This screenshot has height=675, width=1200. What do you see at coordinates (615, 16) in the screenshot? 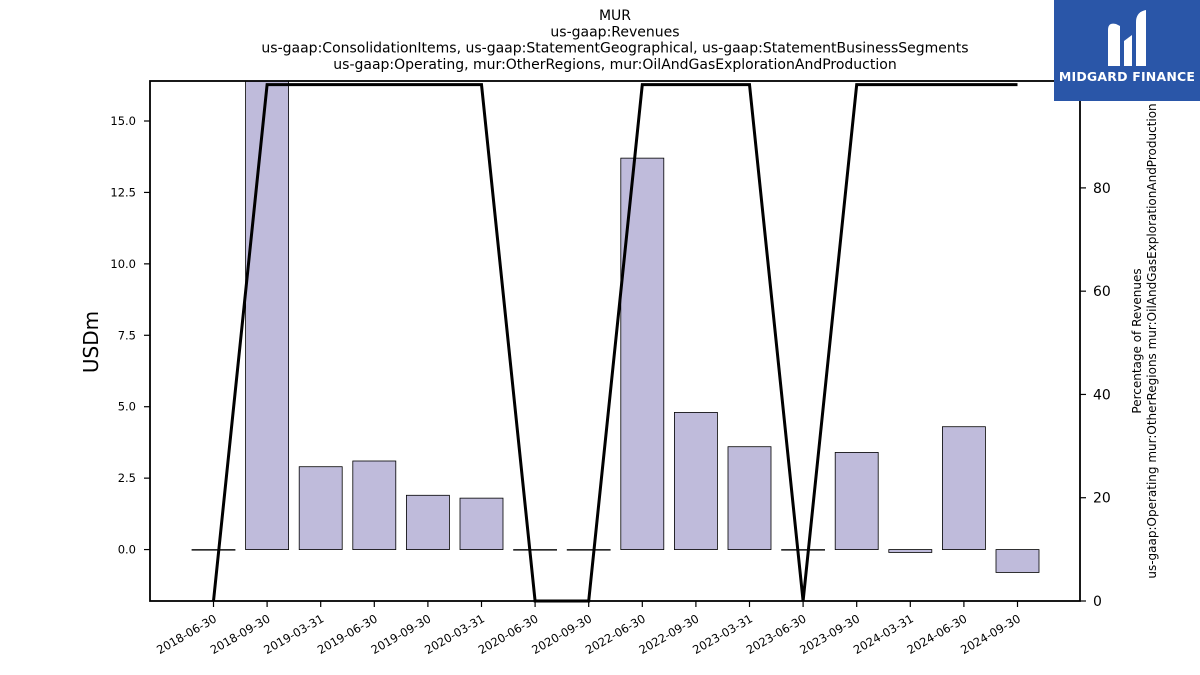
I see `title-line: MUR` at bounding box center [615, 16].